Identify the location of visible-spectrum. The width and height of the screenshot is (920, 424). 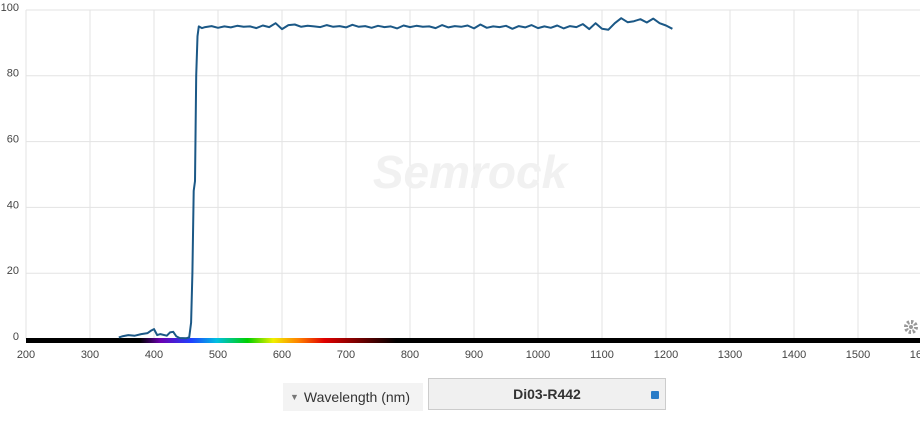
(268, 340).